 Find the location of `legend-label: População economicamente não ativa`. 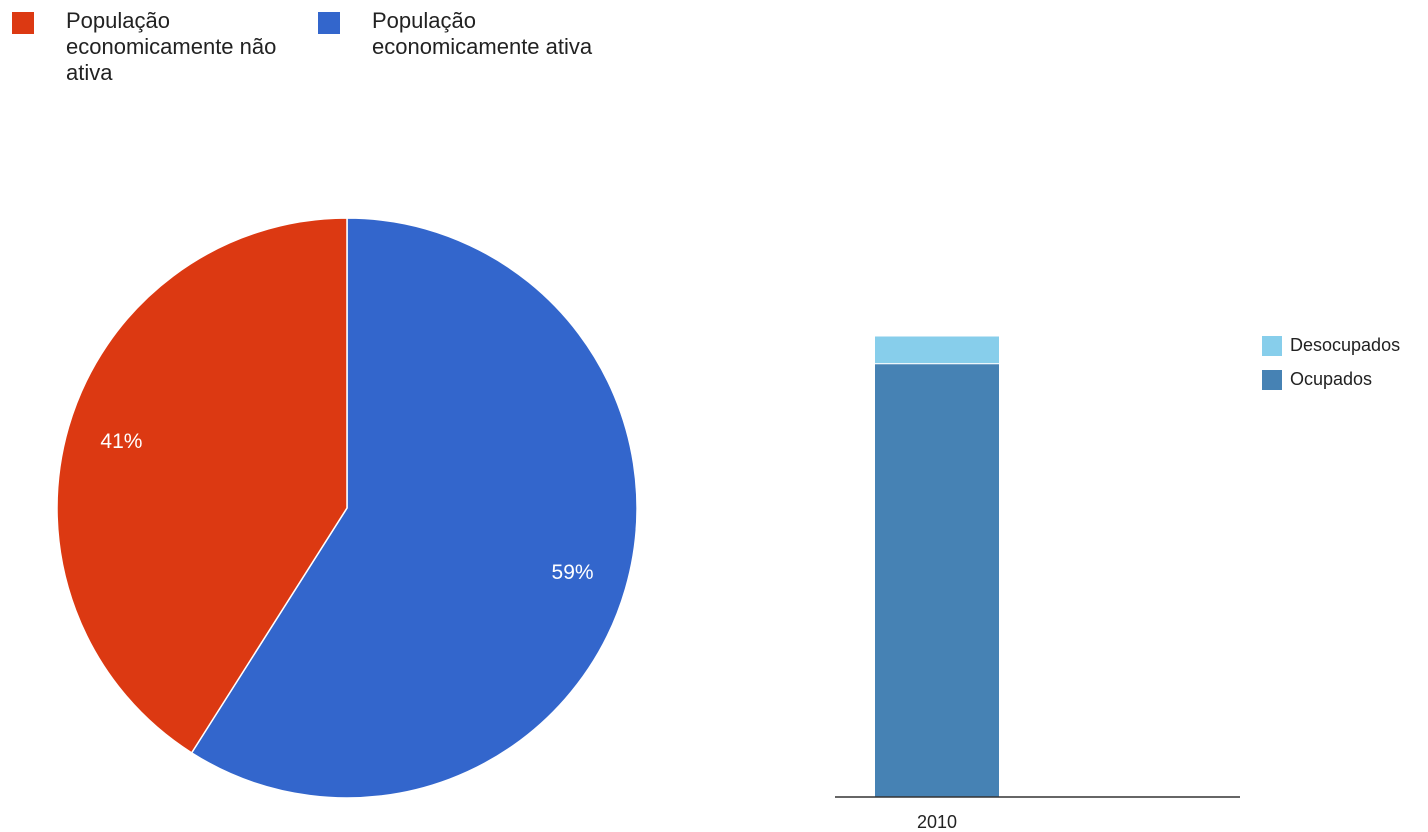

legend-label: População economicamente não ativa is located at coordinates (171, 46).